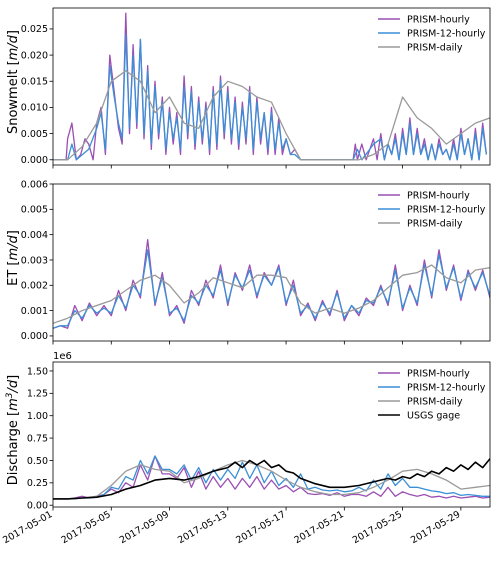 Image resolution: width=500 pixels, height=561 pixels. What do you see at coordinates (34, 184) in the screenshot?
I see `y-tick-label: 0.006` at bounding box center [34, 184].